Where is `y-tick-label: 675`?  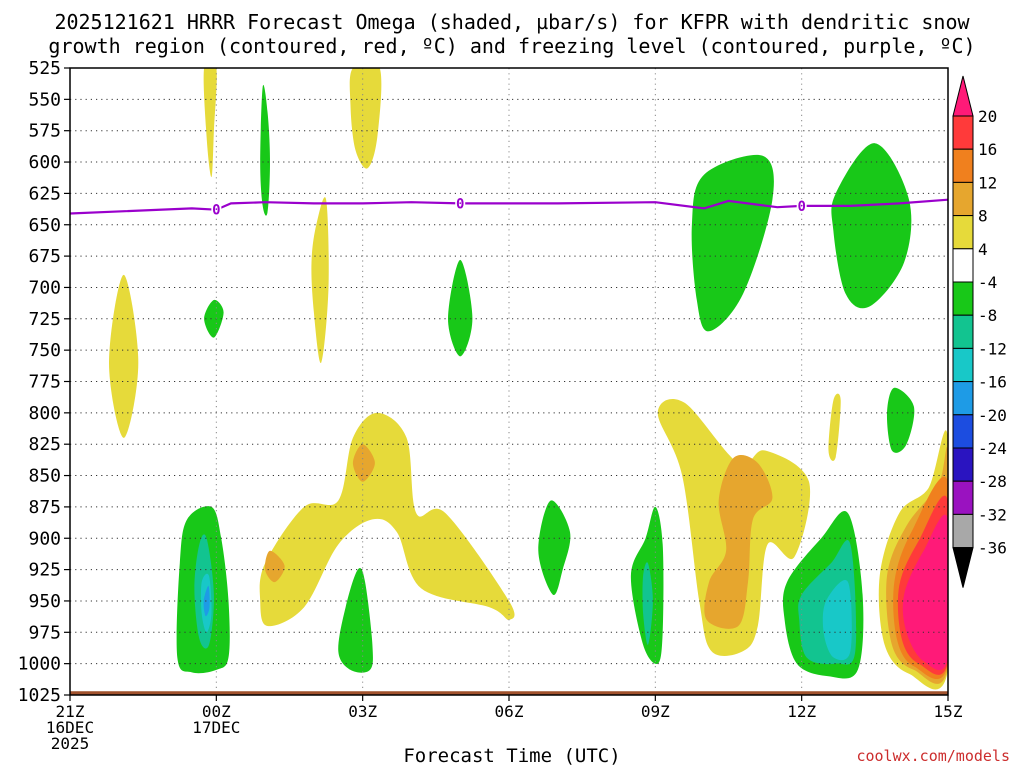
y-tick-label: 675 is located at coordinates (44, 256).